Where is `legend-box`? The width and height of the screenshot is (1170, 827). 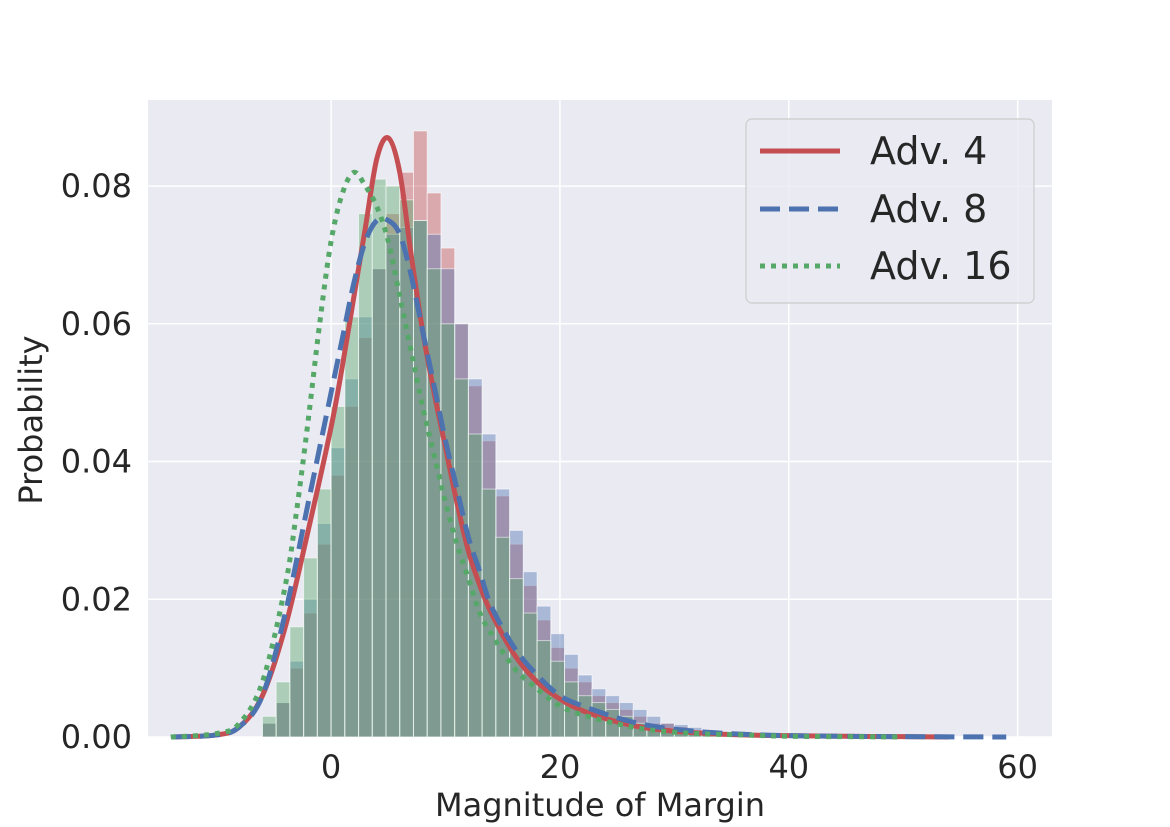
legend-box is located at coordinates (890, 211).